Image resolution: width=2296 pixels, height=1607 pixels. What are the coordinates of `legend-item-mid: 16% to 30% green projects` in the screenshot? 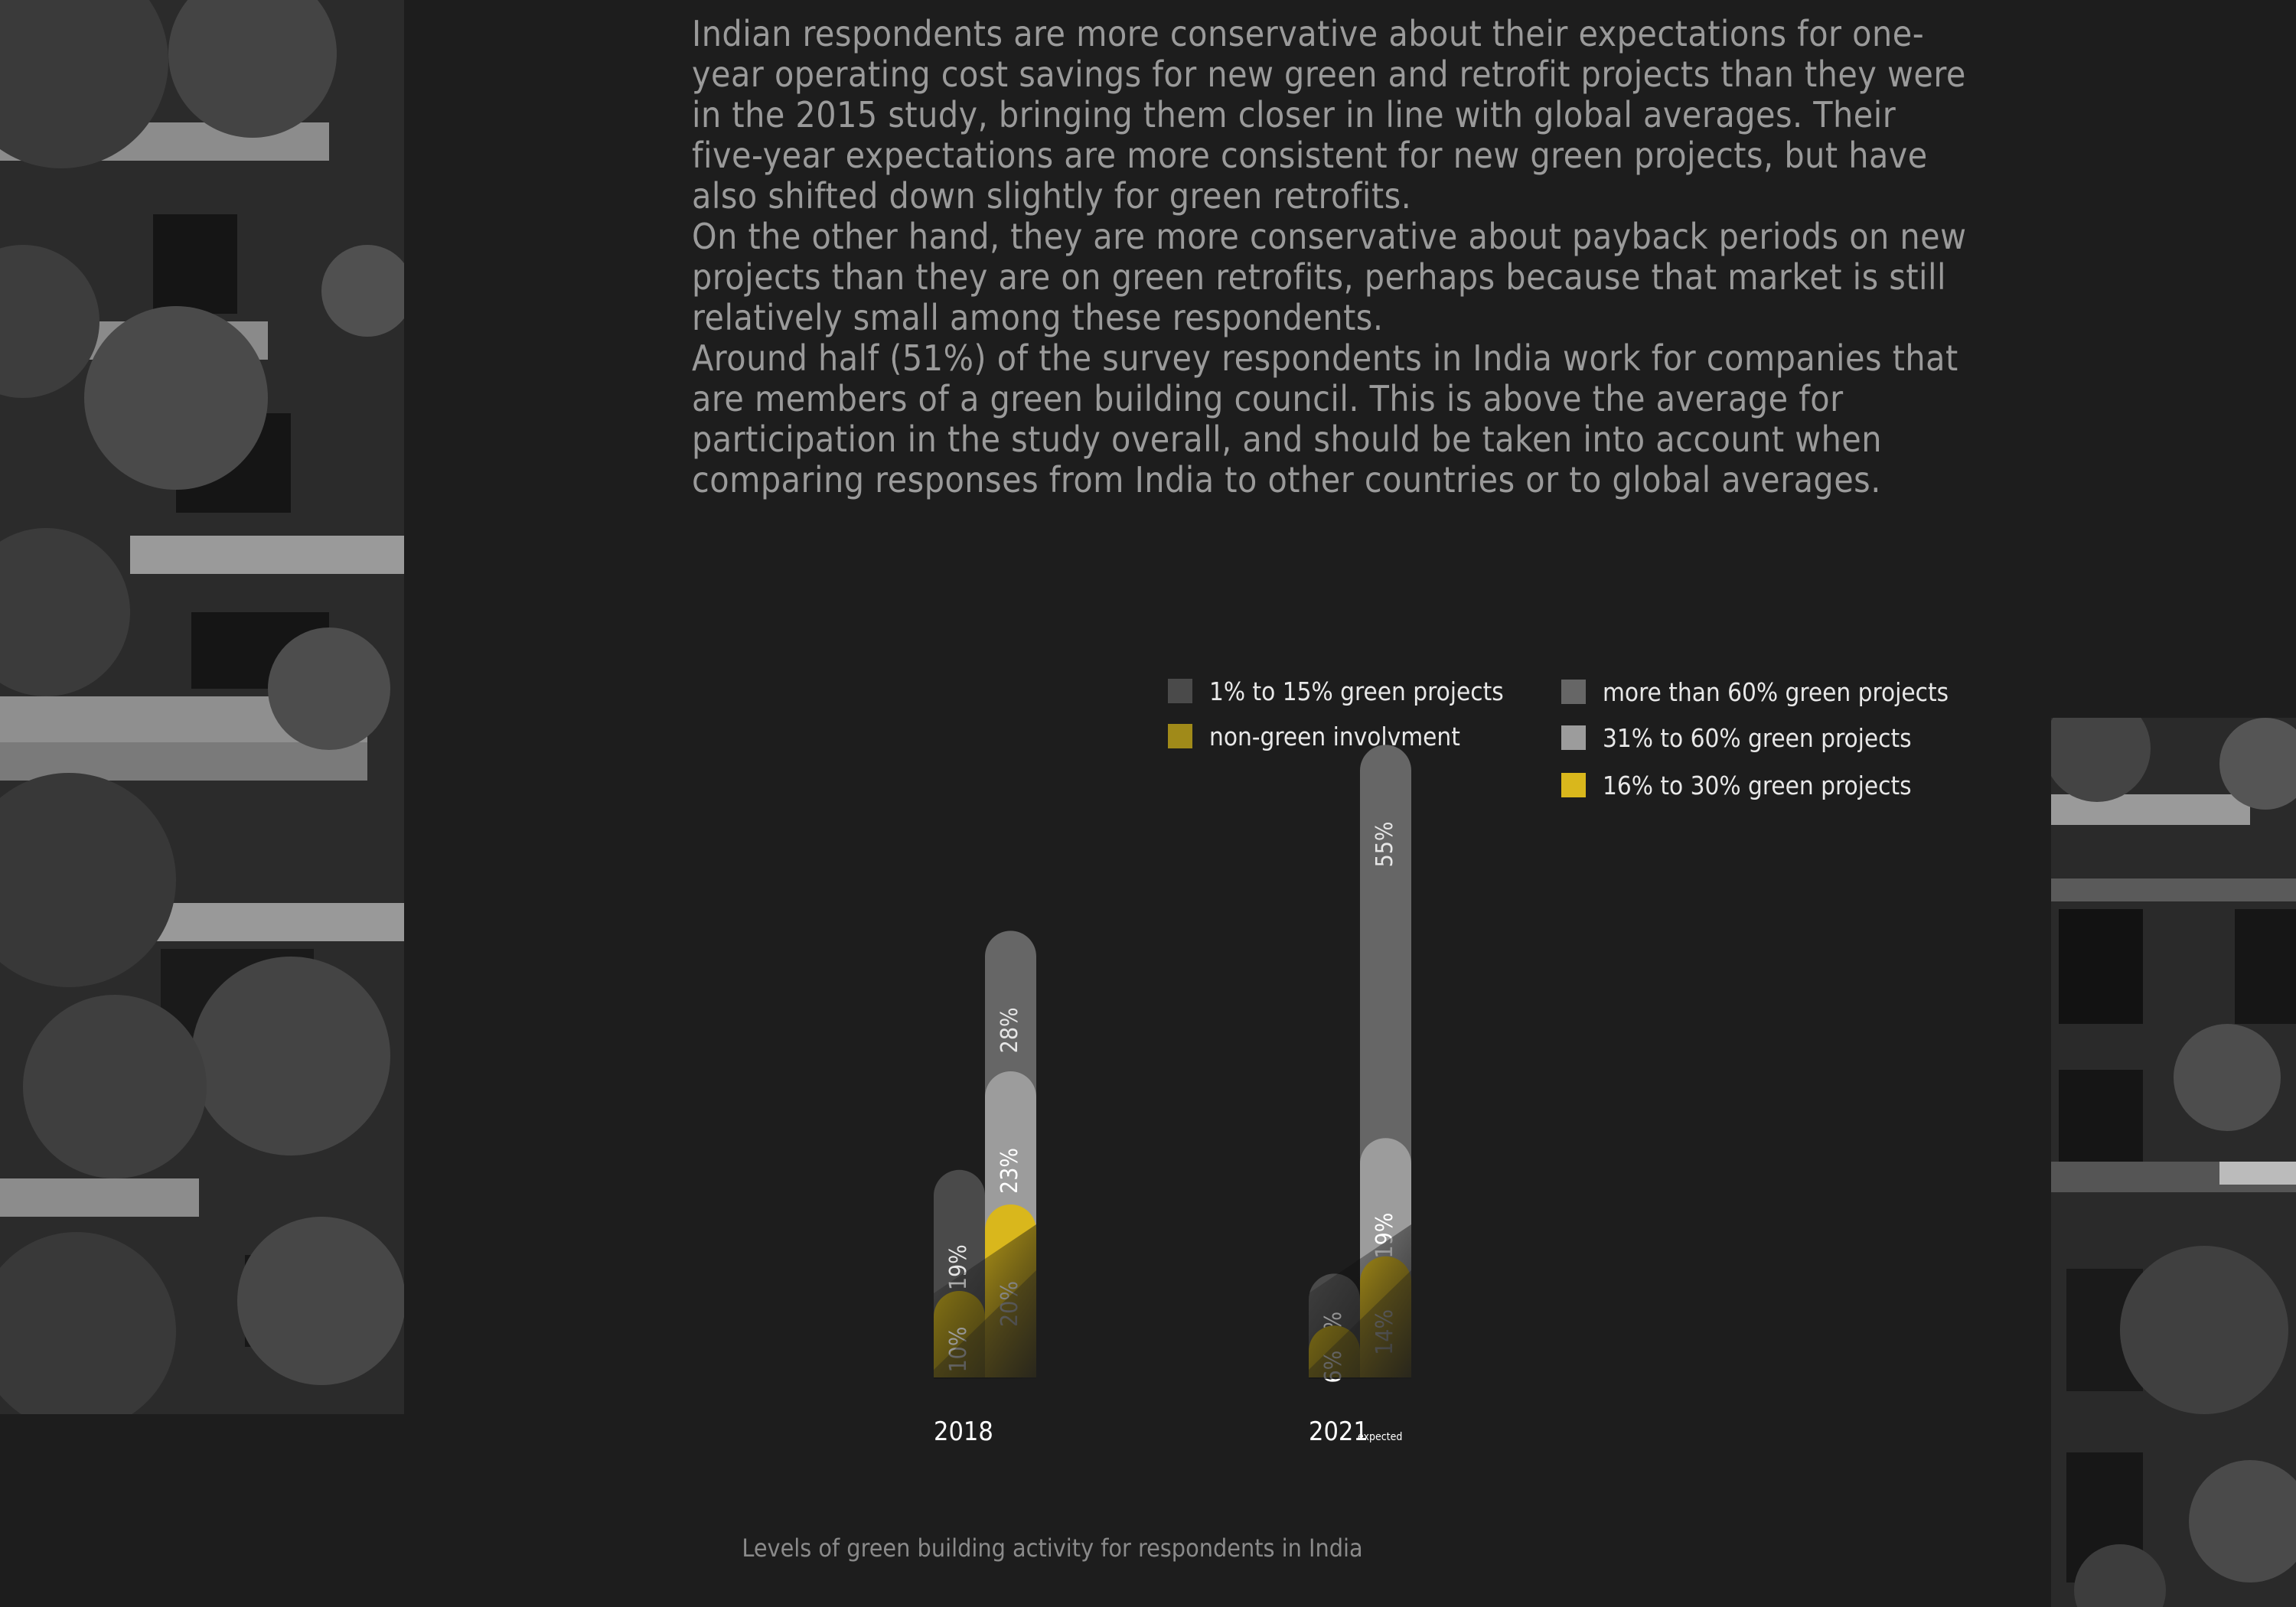 It's located at (1736, 785).